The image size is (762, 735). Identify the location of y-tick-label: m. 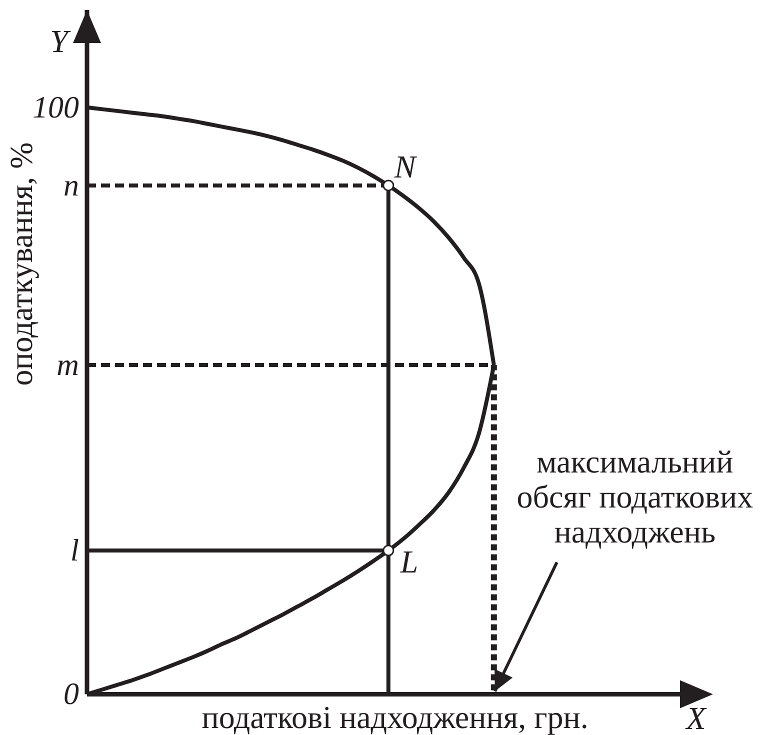
(67, 364).